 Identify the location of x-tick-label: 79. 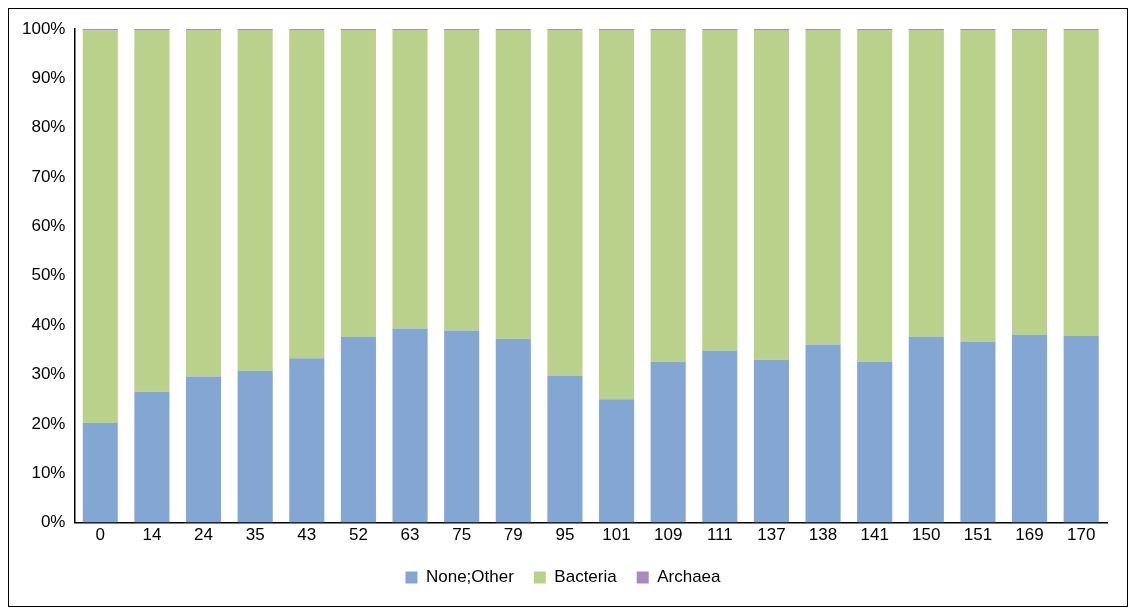
(513, 535).